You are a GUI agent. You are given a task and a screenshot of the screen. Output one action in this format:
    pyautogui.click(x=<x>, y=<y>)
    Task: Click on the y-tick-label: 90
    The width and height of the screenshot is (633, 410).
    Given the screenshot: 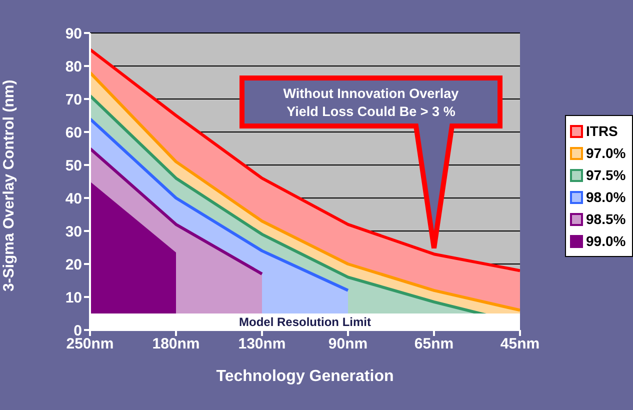 What is the action you would take?
    pyautogui.click(x=73, y=33)
    